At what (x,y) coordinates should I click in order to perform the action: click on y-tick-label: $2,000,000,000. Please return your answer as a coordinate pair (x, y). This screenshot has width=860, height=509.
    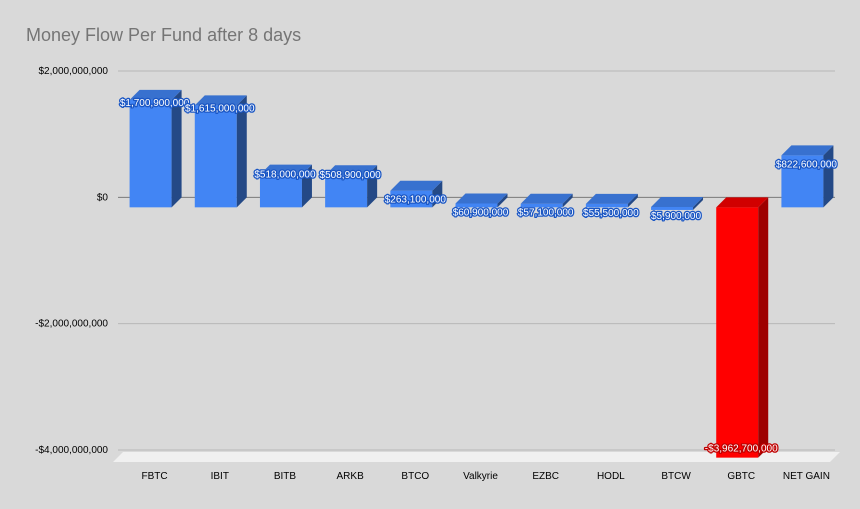
    Looking at the image, I should click on (73, 71).